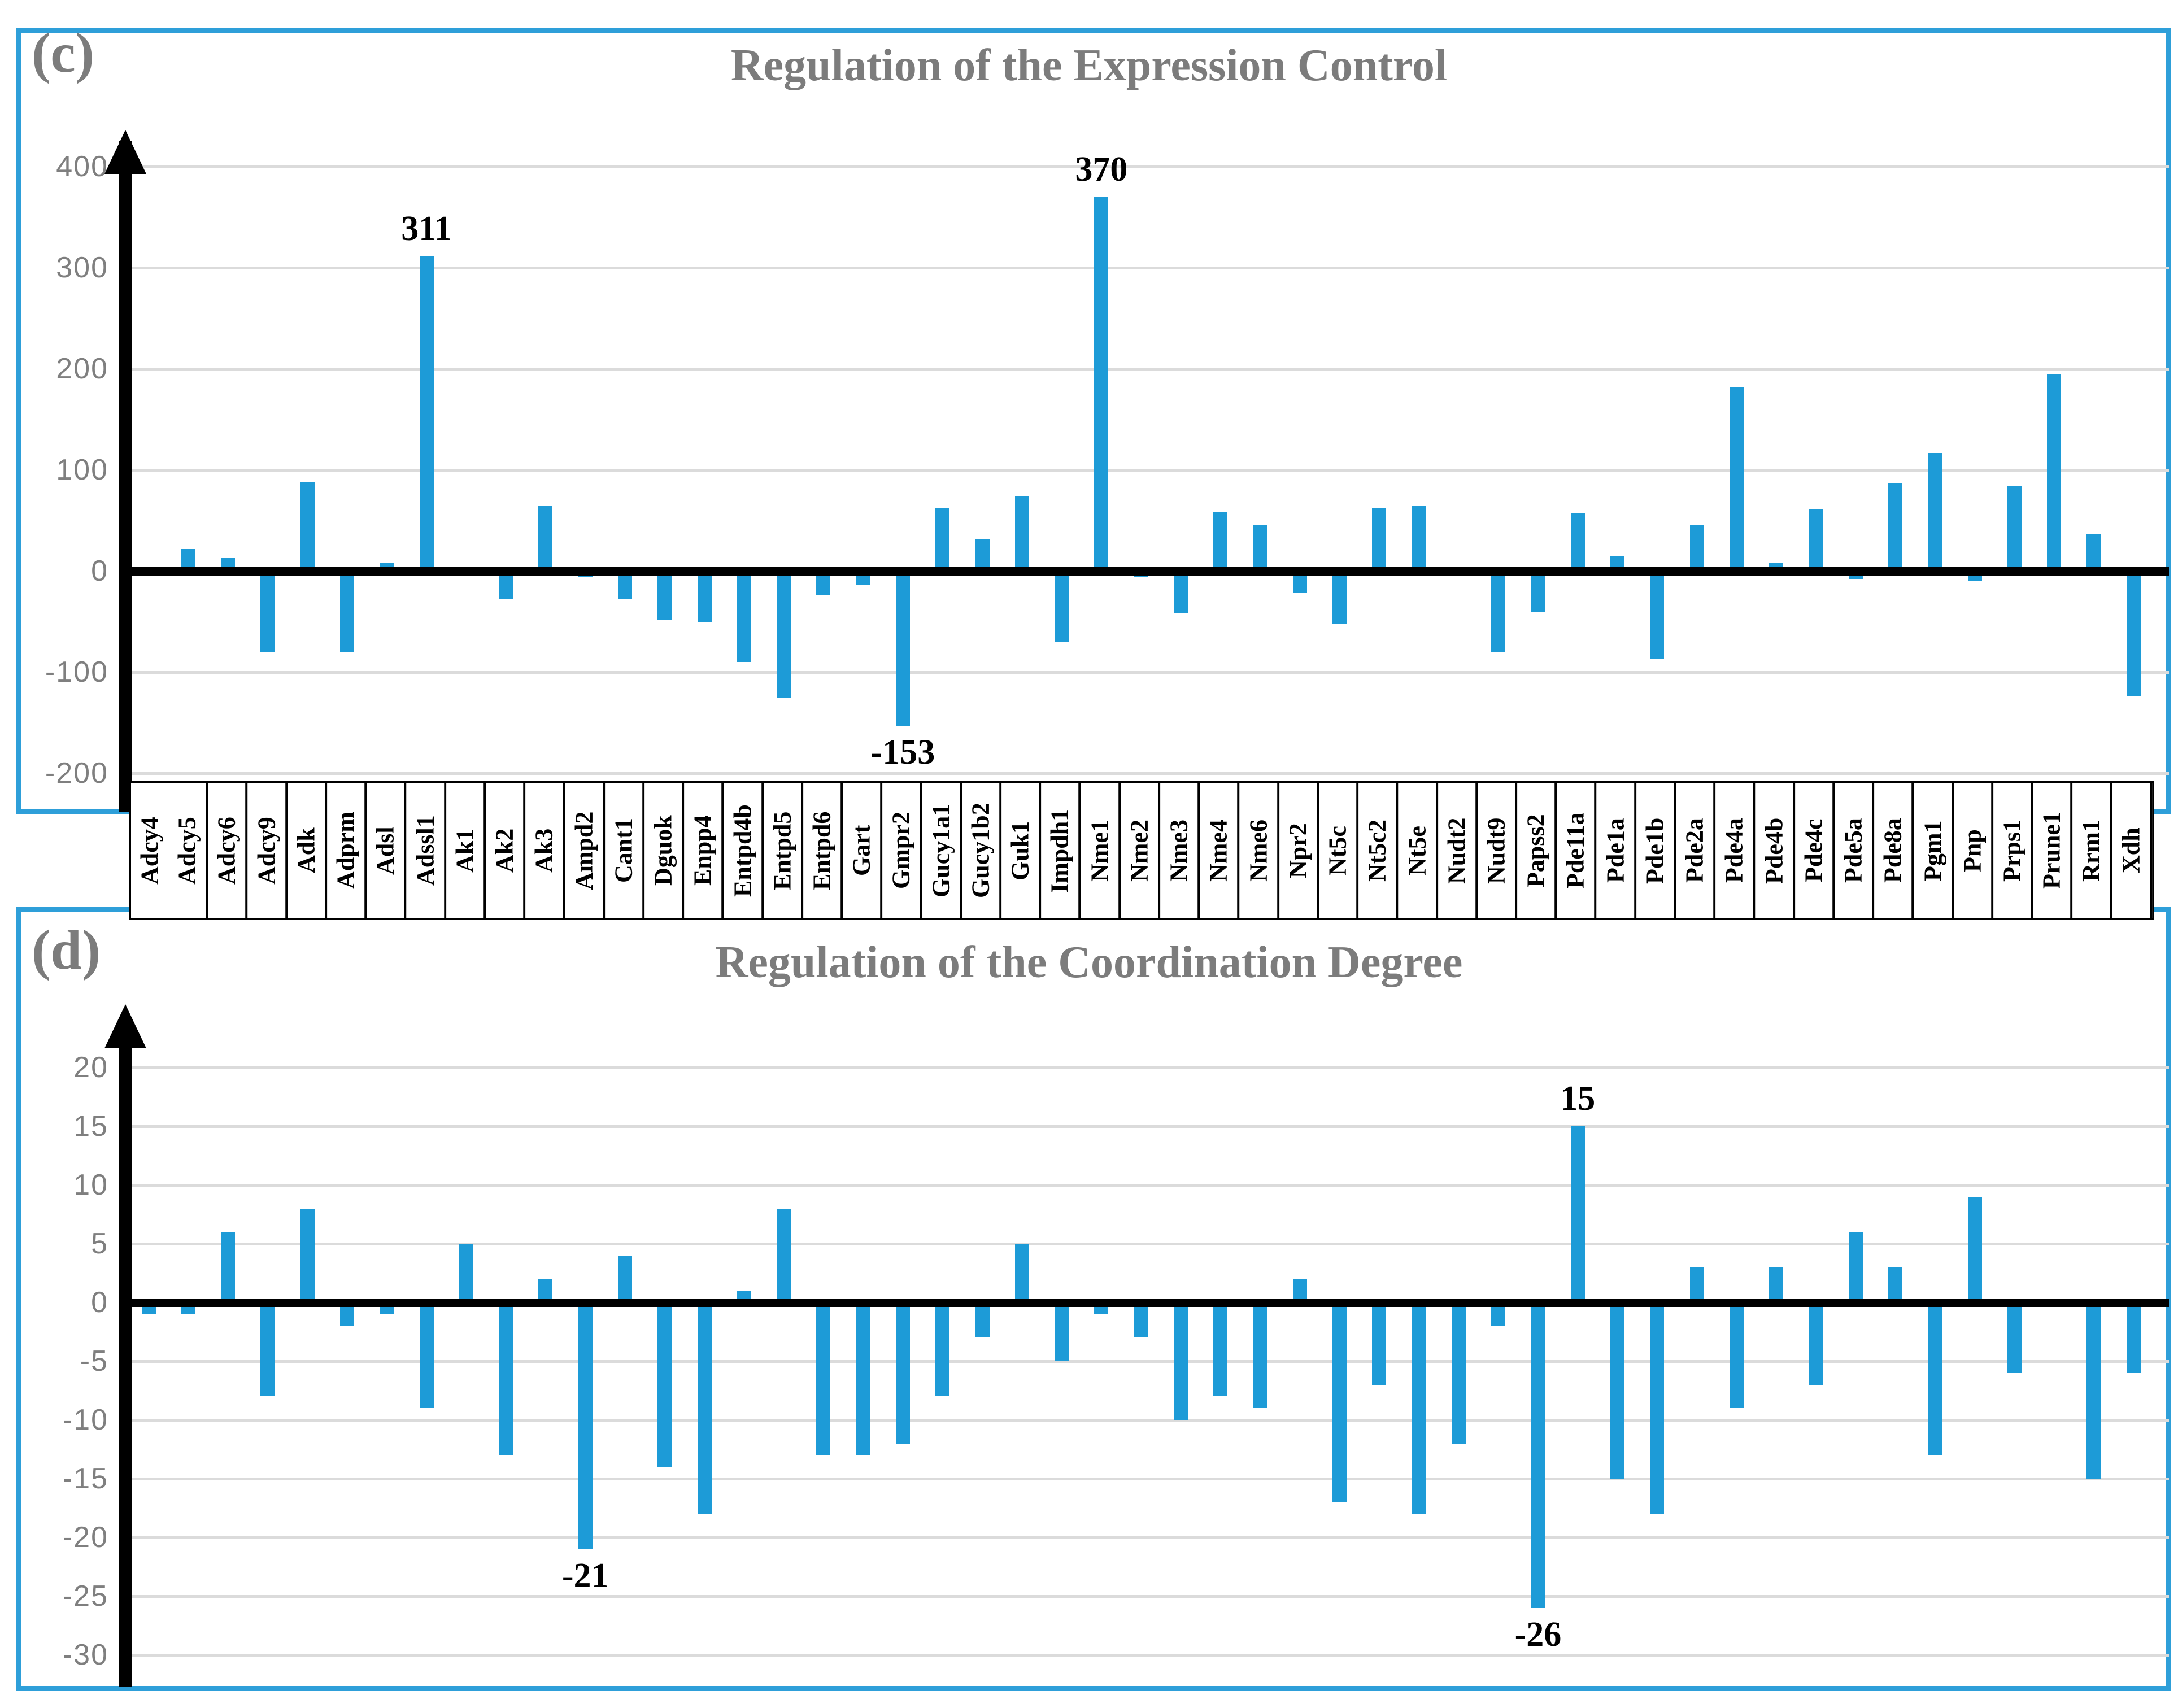  I want to click on gridline--15, so click(1144, 1479).